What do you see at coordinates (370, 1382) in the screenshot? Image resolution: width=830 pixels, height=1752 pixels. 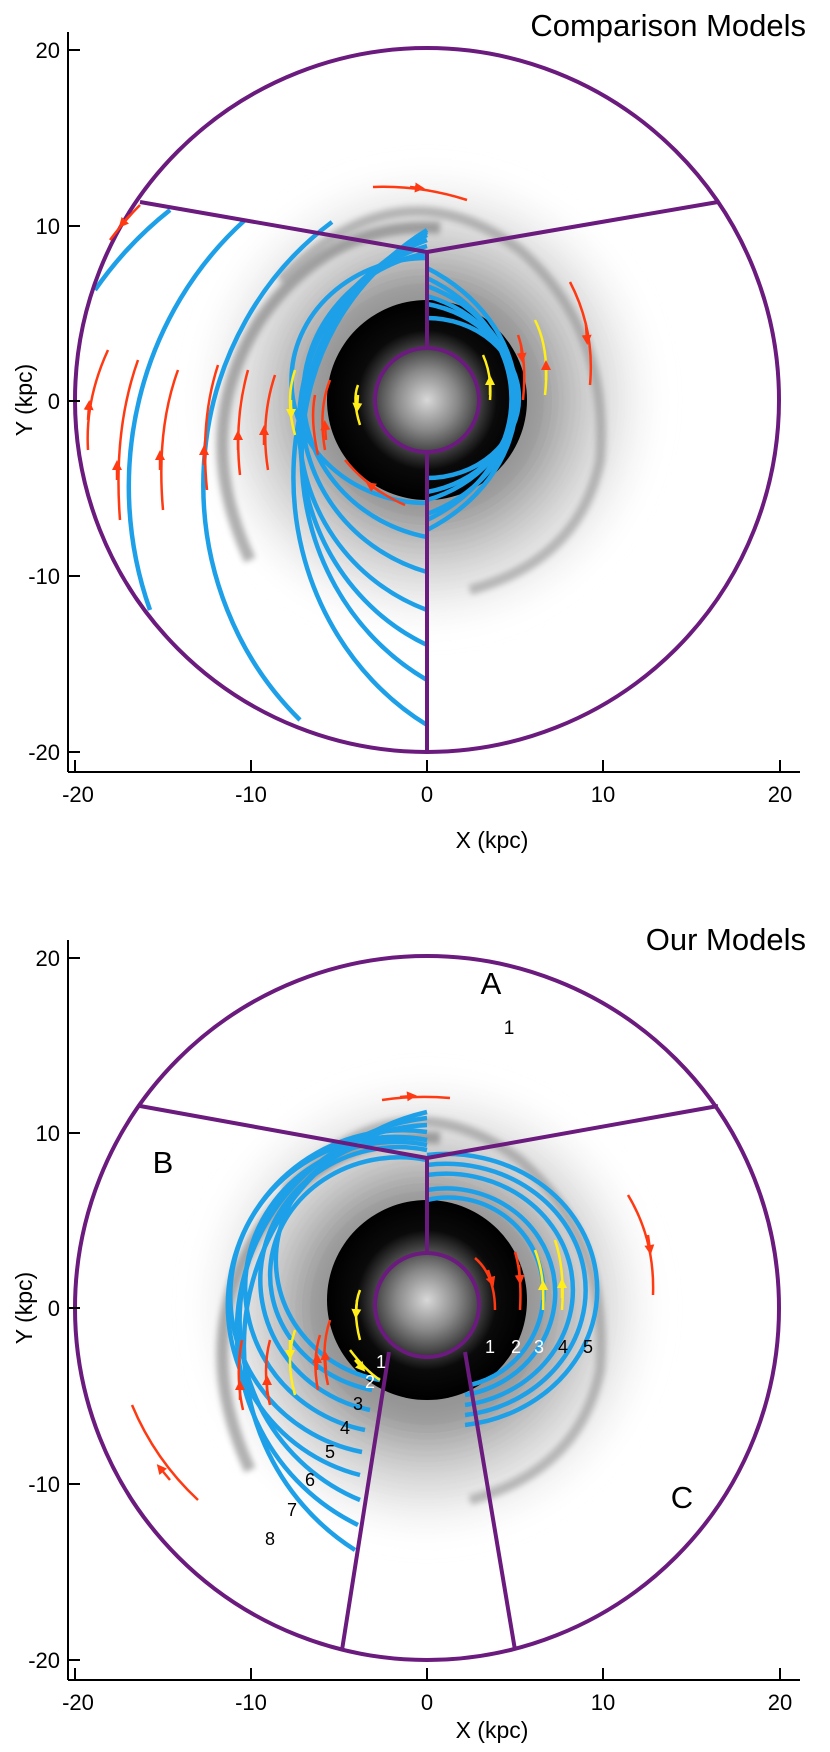 I see `arm-number: 2` at bounding box center [370, 1382].